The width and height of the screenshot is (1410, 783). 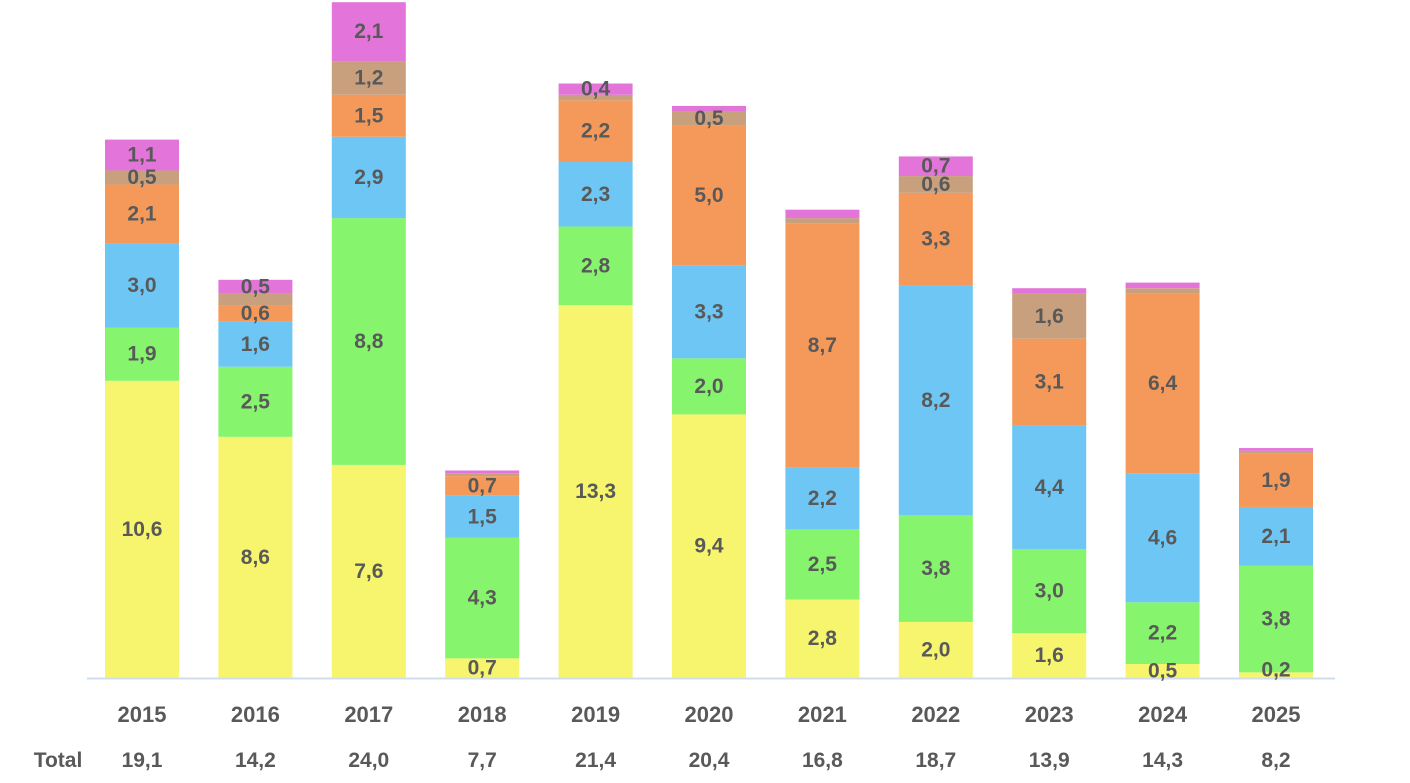 I want to click on category-label-2021: 2021, so click(x=822, y=714).